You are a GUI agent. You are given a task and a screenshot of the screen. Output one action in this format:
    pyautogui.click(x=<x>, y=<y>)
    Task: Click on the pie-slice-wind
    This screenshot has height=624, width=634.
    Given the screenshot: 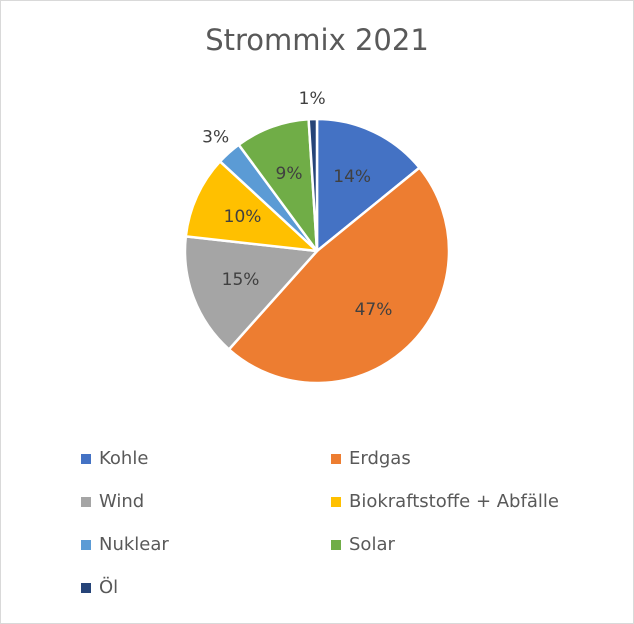 What is the action you would take?
    pyautogui.click(x=251, y=293)
    